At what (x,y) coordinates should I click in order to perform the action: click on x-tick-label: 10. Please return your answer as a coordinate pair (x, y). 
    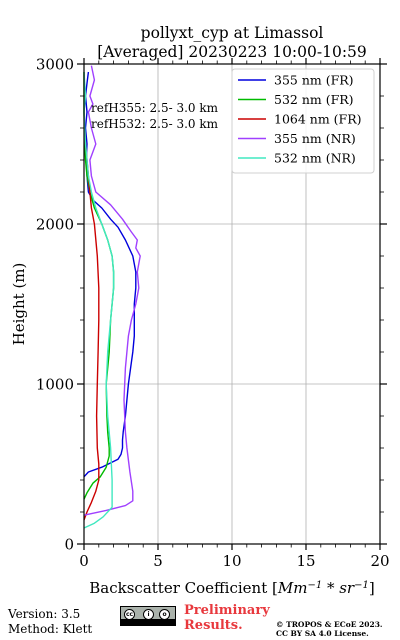
    Looking at the image, I should click on (231, 561).